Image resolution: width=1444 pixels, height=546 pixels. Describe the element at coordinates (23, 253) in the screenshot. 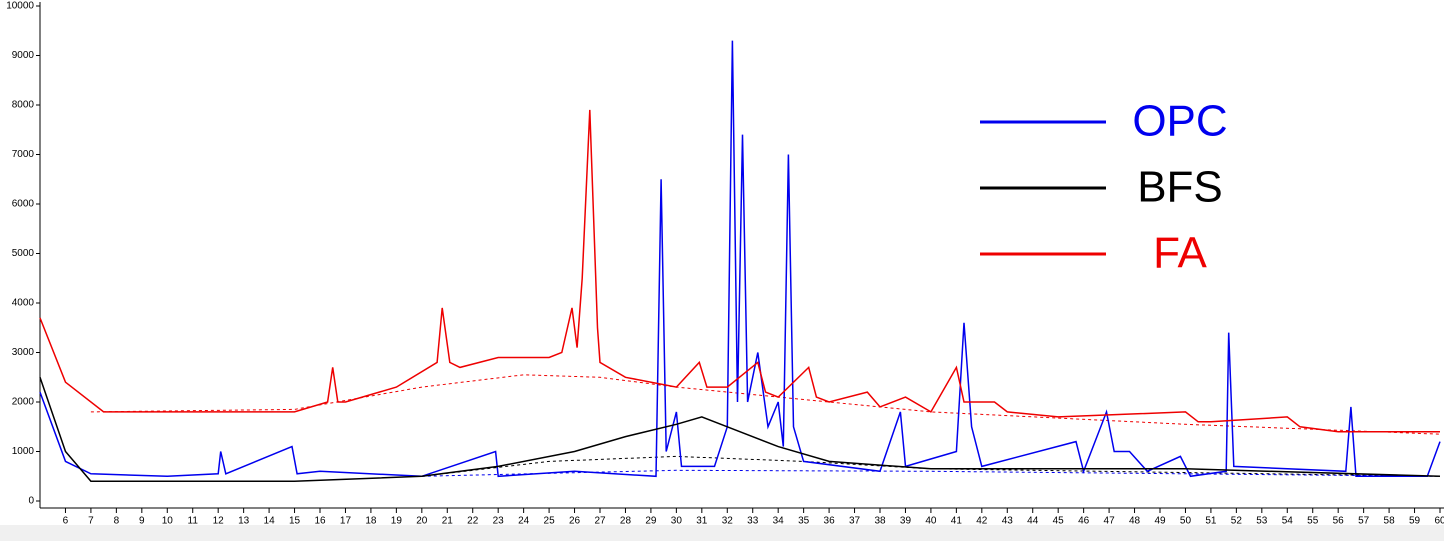

I see `y-tick-label: 5000` at that location.